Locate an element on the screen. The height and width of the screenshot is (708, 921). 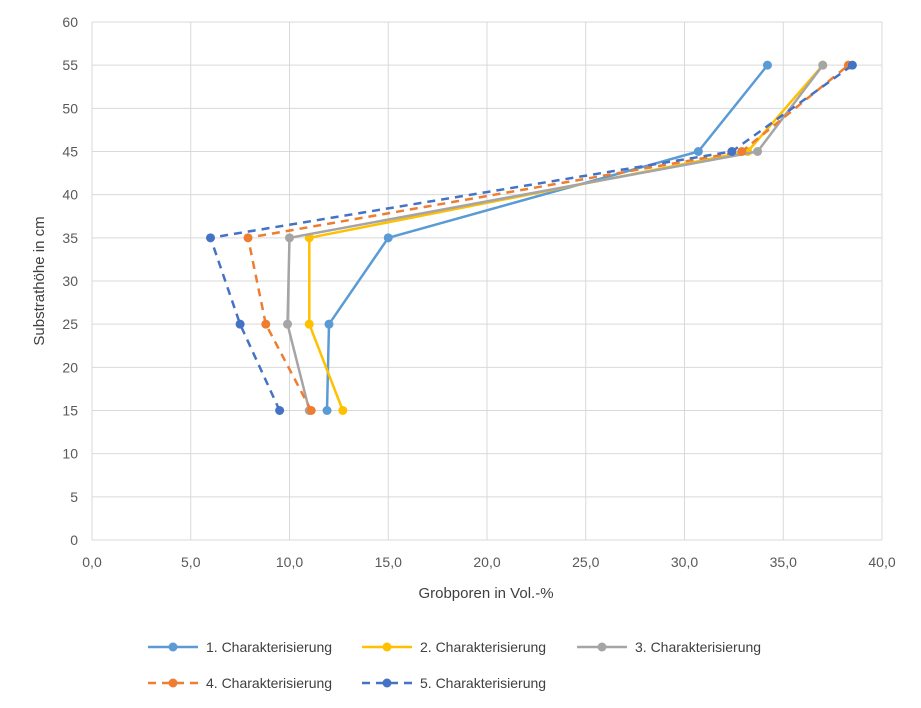
x-tick-label: 5,0 is located at coordinates (191, 562).